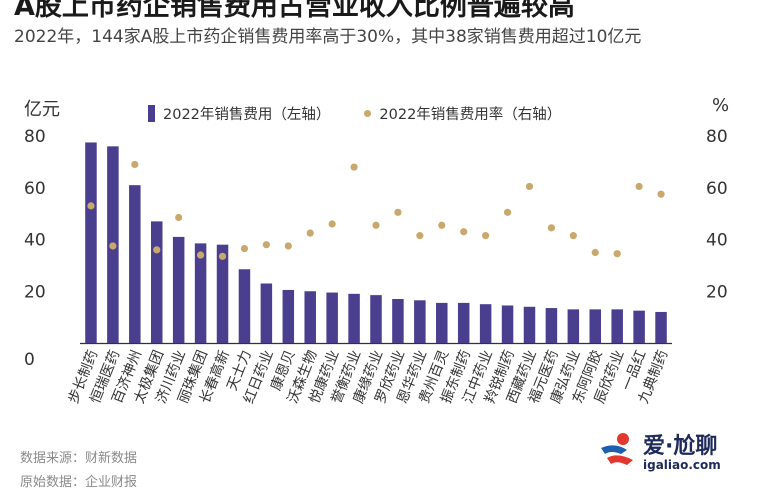  What do you see at coordinates (42, 109) in the screenshot?
I see `left-axis-unit: 亿元` at bounding box center [42, 109].